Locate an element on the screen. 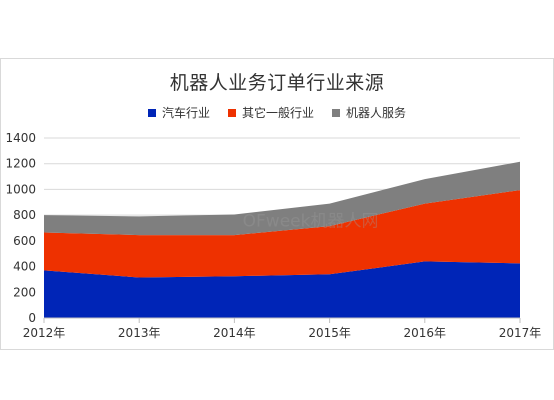 Image resolution: width=554 pixels, height=400 pixels. y-tick-label-6: 1200 is located at coordinates (20, 164).